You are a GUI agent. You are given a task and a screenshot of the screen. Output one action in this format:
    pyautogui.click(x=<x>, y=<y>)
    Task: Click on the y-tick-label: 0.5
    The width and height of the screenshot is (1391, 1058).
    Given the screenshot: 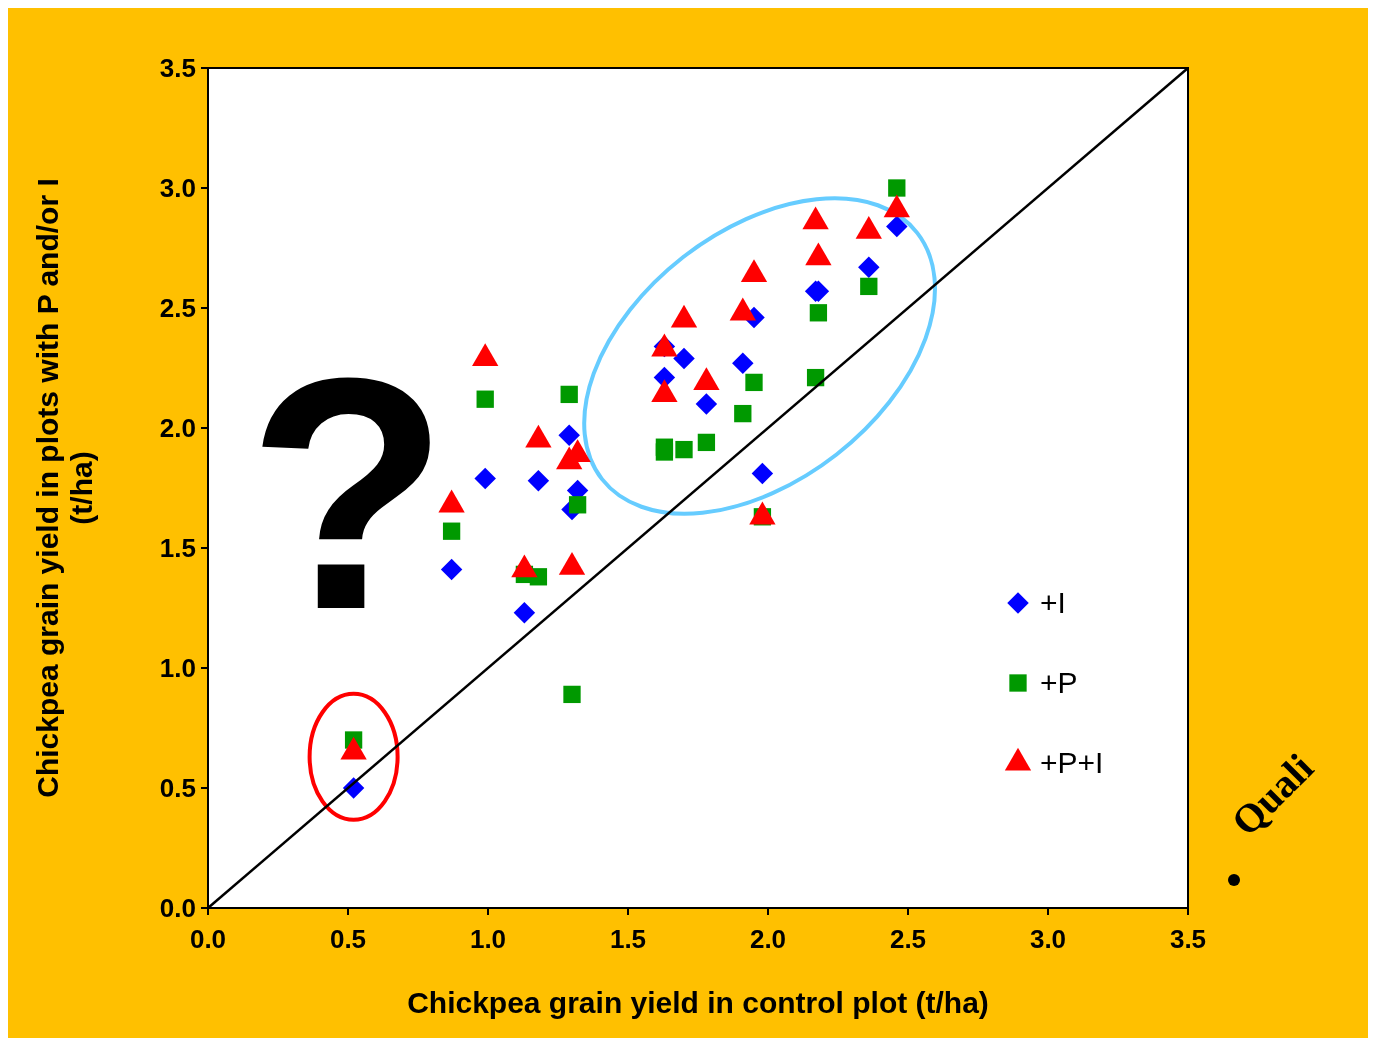 What is the action you would take?
    pyautogui.click(x=177, y=788)
    